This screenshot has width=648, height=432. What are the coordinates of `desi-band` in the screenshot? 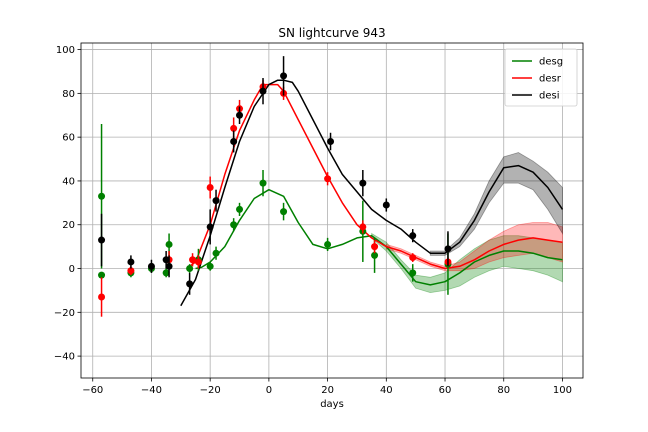 It's located at (496, 204).